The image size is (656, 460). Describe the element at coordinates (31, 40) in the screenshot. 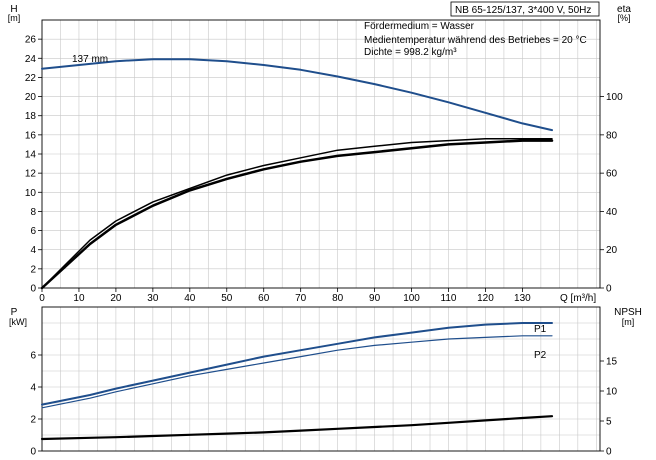

I see `head-tick-label: 26` at that location.